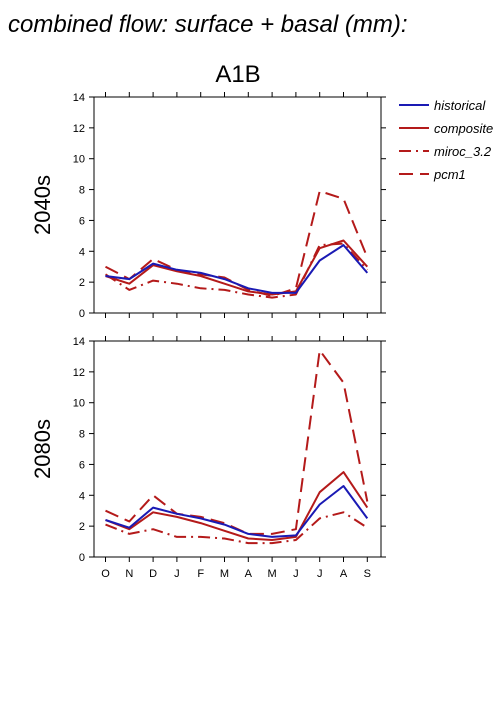  Describe the element at coordinates (153, 574) in the screenshot. I see `x-tick-label: D` at that location.